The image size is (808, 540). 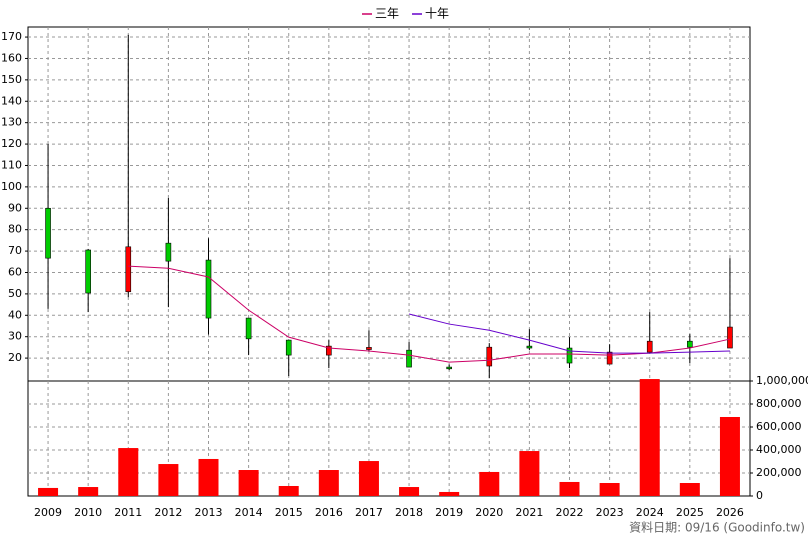 What do you see at coordinates (779, 472) in the screenshot?
I see `y2-tick-label: 200,000` at bounding box center [779, 472].